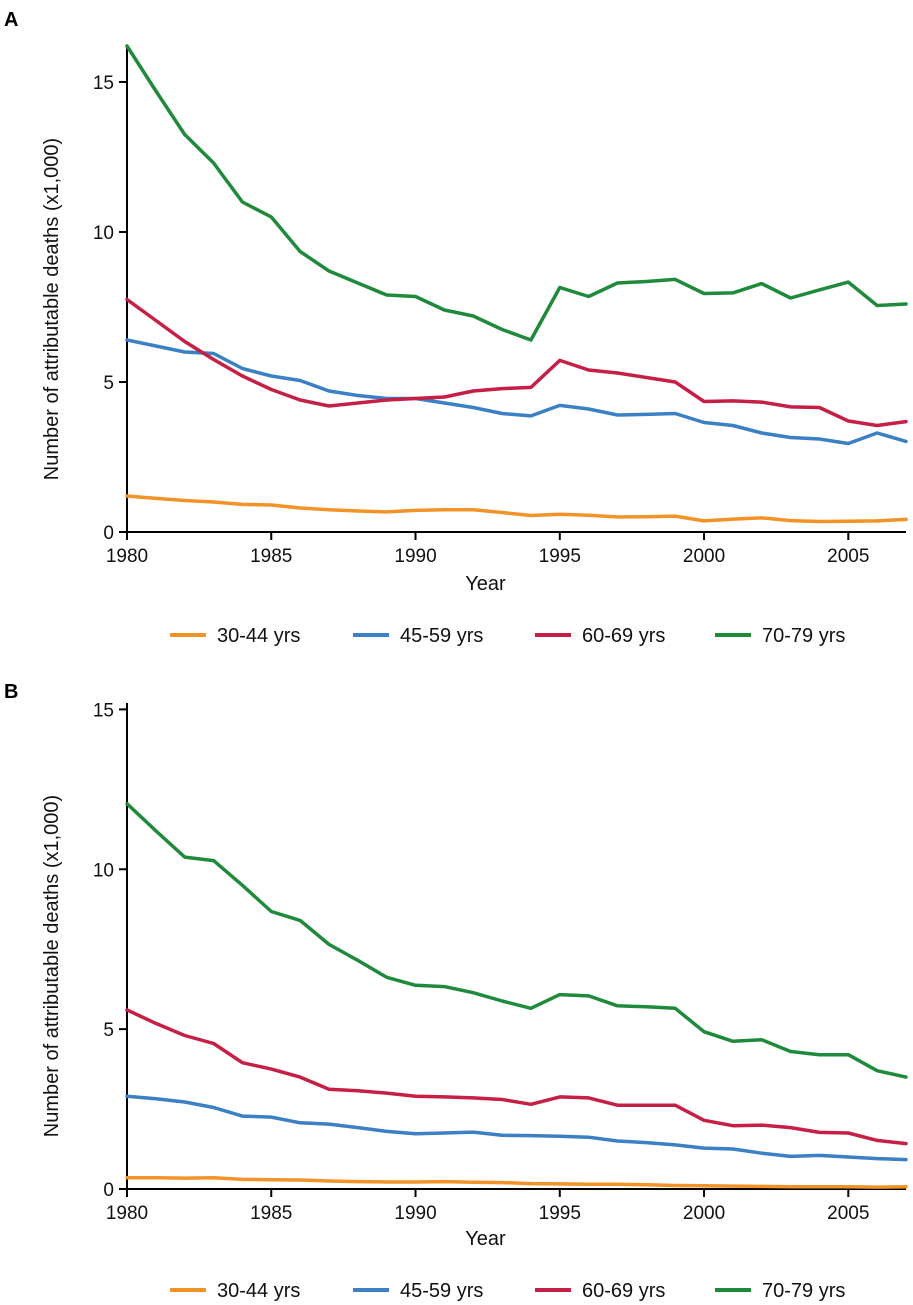  What do you see at coordinates (11, 20) in the screenshot?
I see `panel-letter: A` at bounding box center [11, 20].